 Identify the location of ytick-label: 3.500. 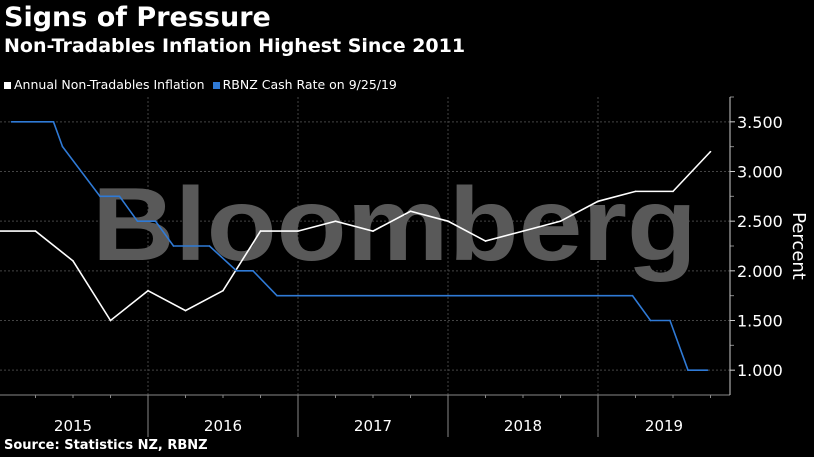
(760, 122).